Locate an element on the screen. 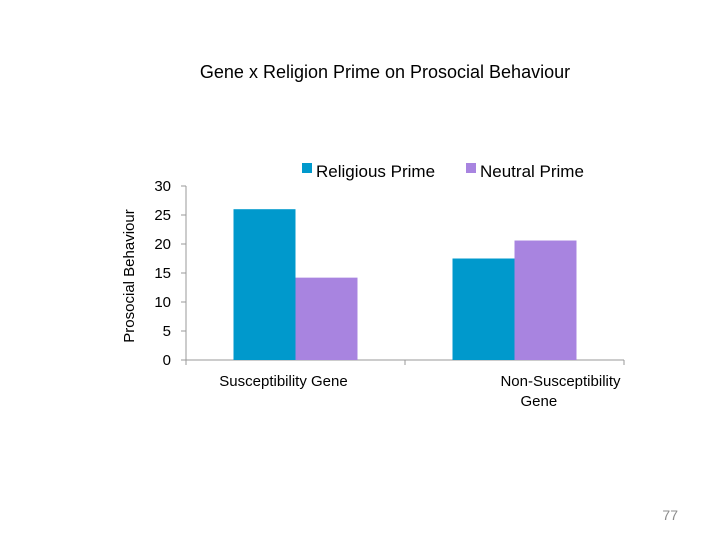 The width and height of the screenshot is (720, 540). legend-label: Religious Prime is located at coordinates (375, 171).